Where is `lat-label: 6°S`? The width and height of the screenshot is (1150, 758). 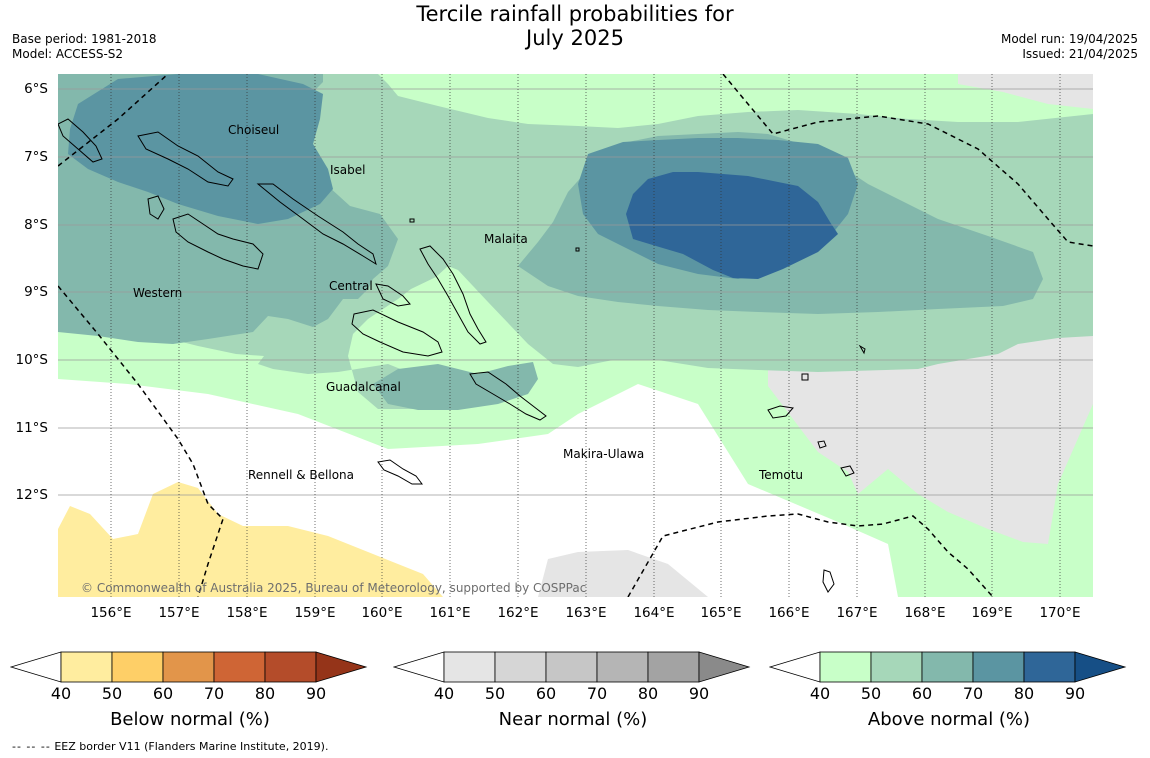 lat-label: 6°S is located at coordinates (36, 89).